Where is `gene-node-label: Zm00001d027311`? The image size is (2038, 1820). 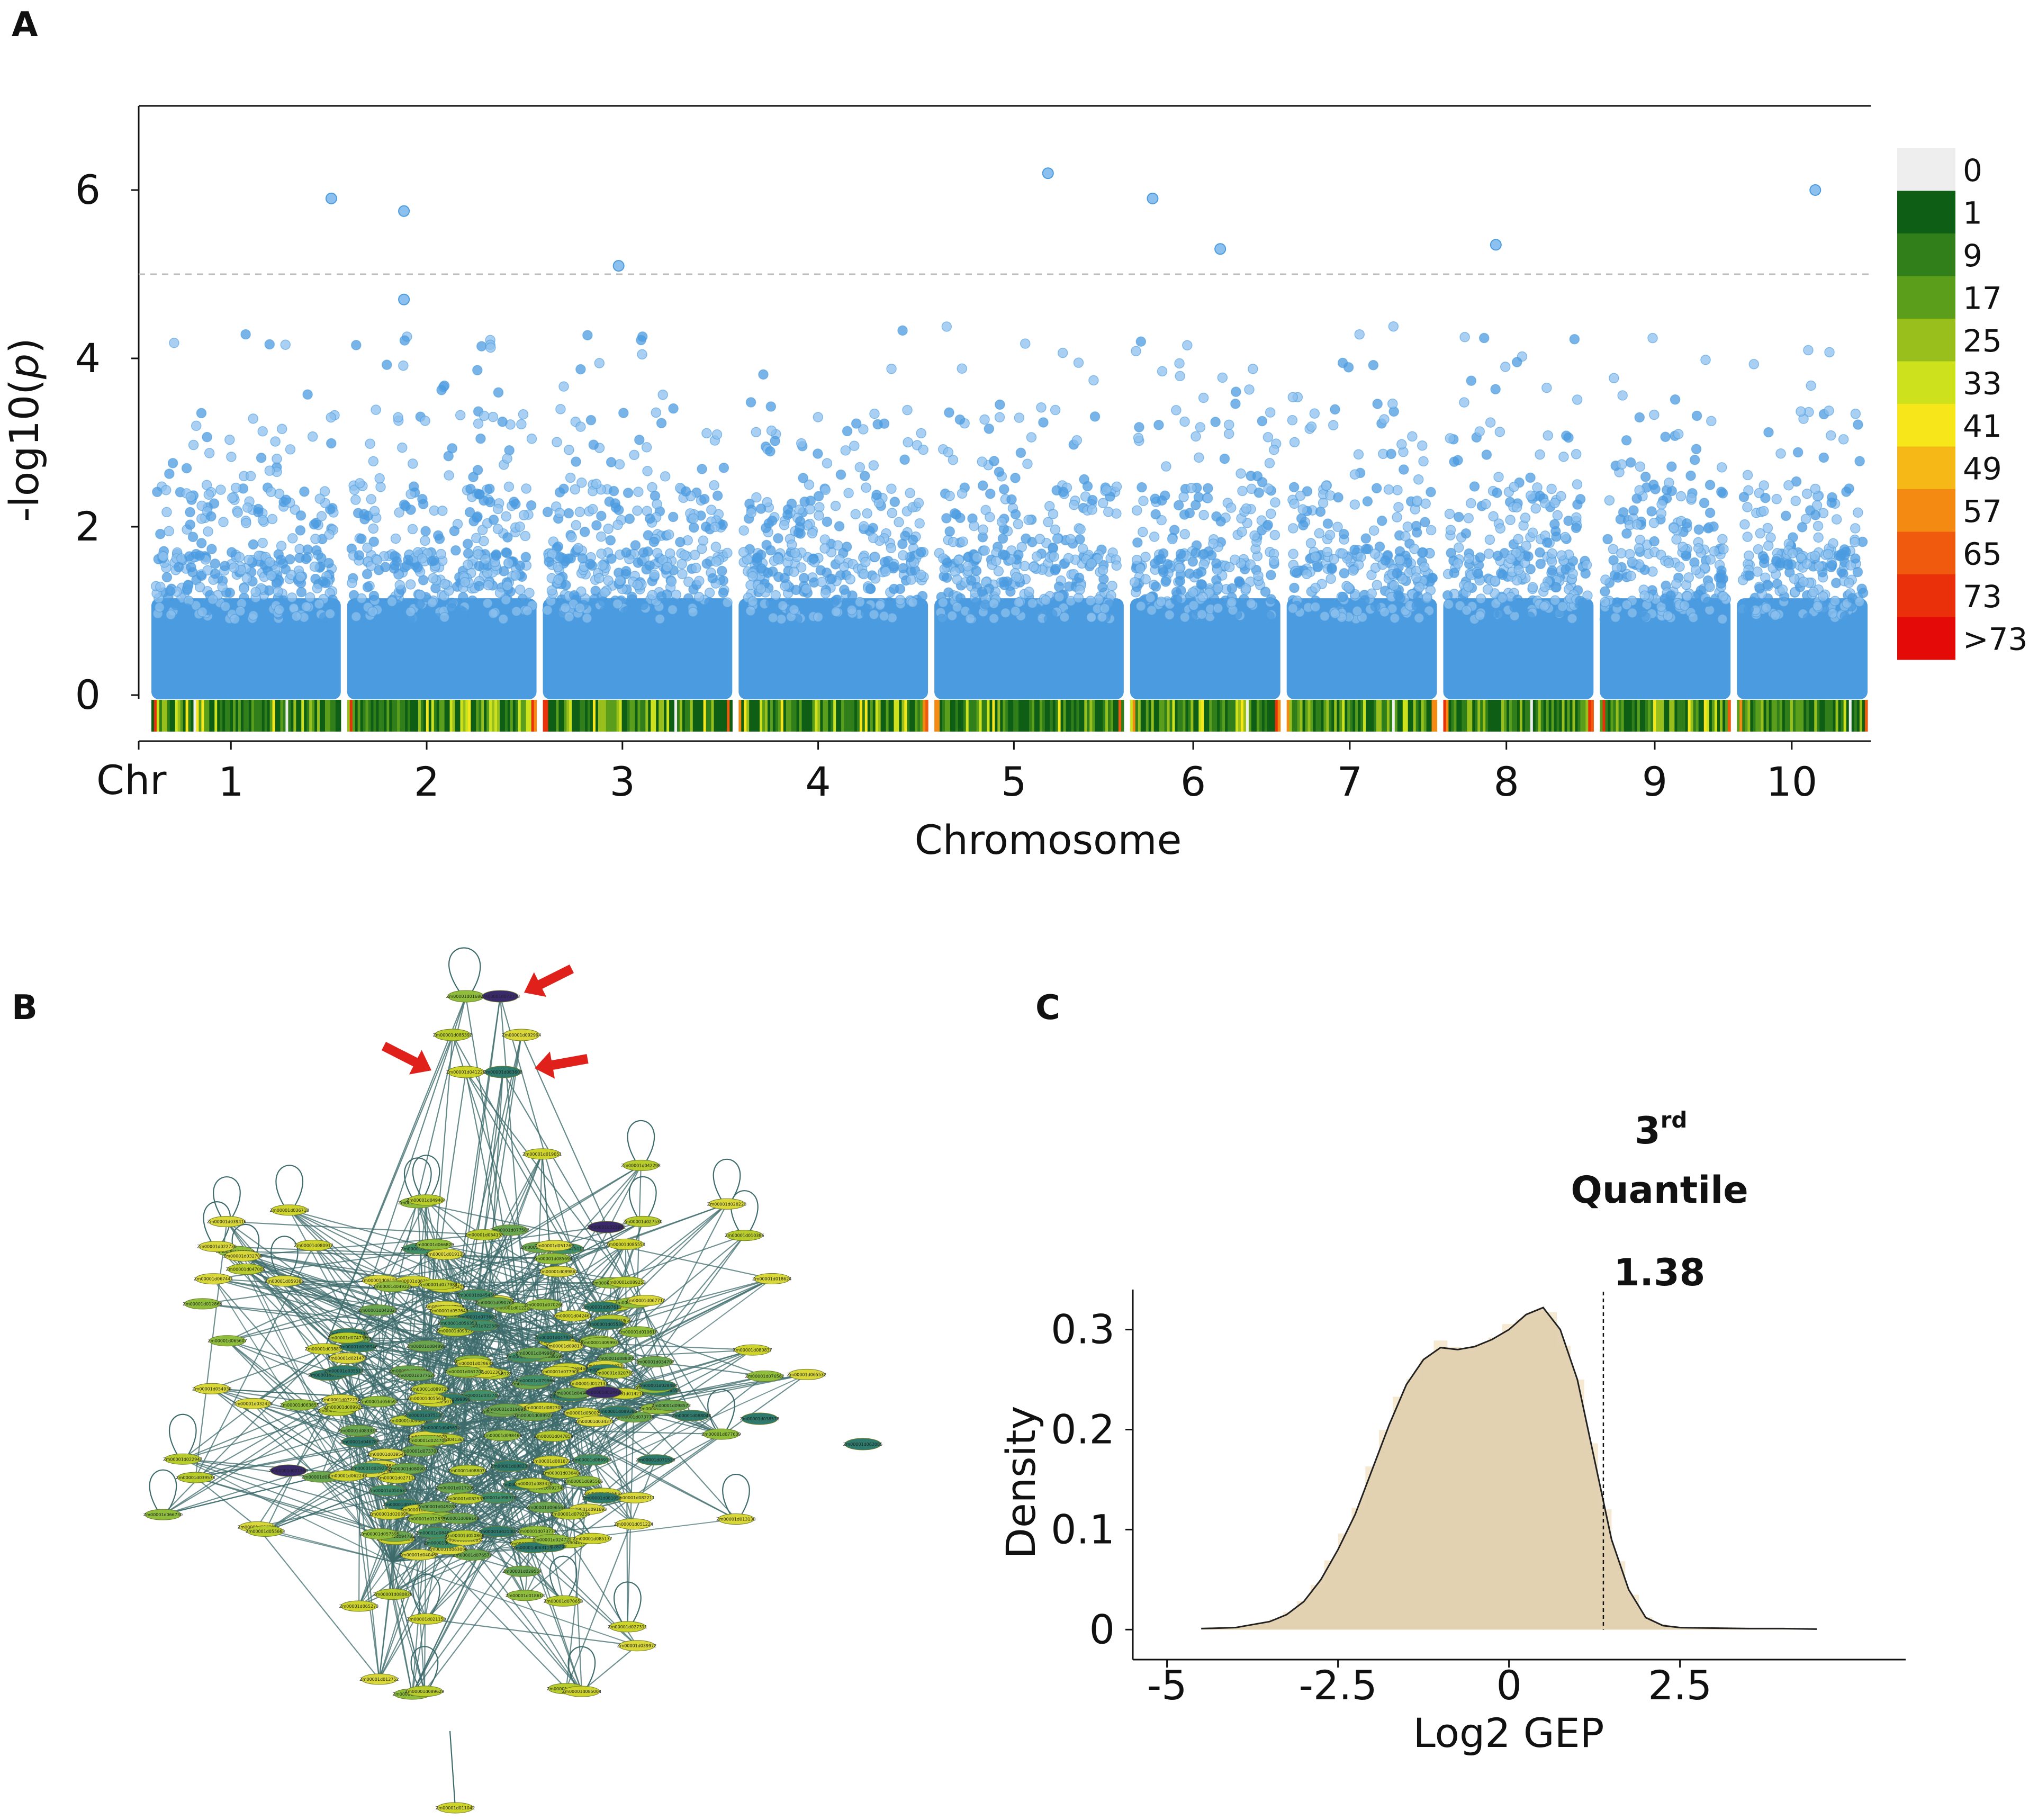
gene-node-label: Zm00001d027311 is located at coordinates (627, 1627).